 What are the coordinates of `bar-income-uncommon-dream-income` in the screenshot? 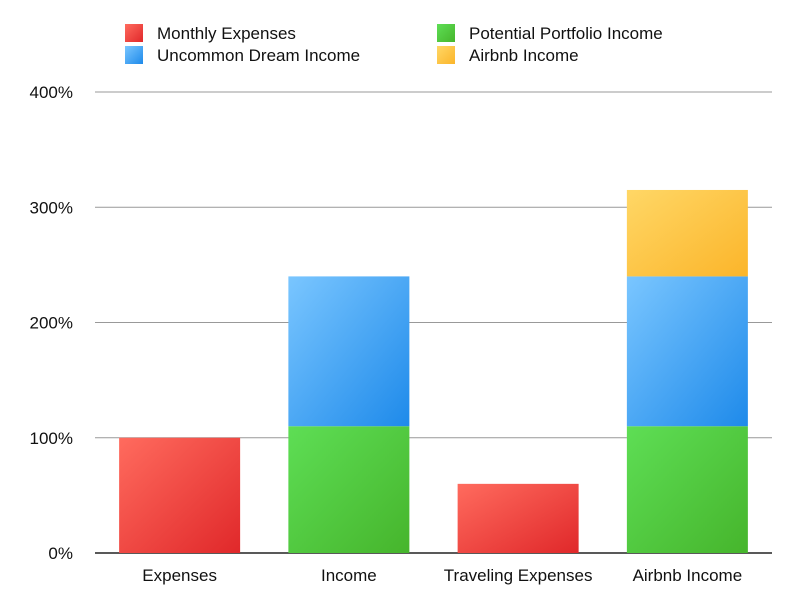 It's located at (349, 351).